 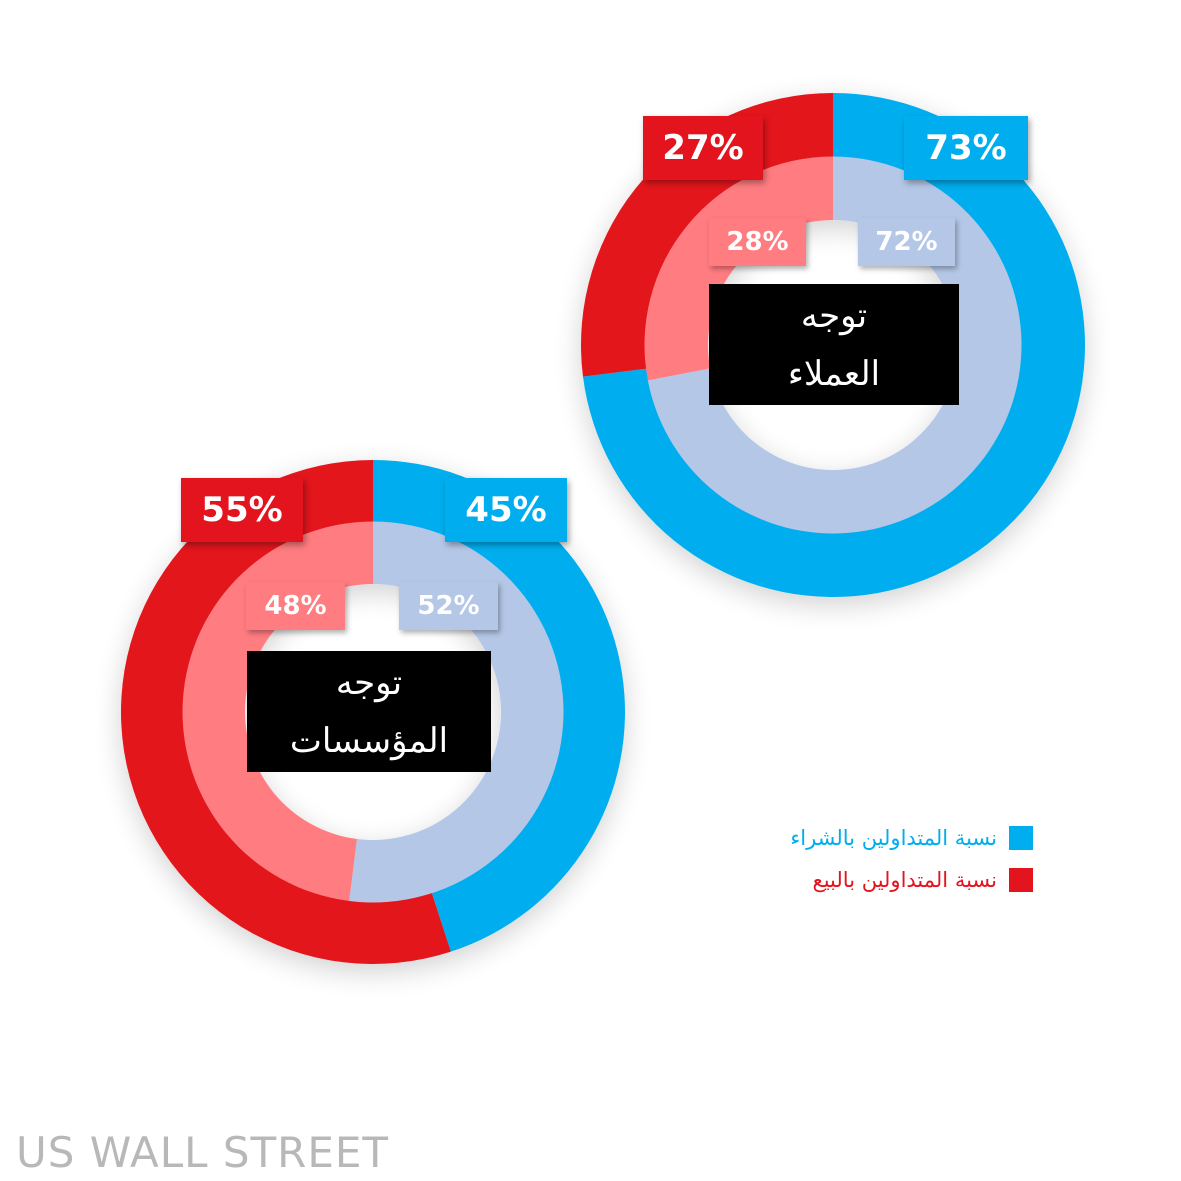 I want to click on institutions-center-line2: المؤسسات, so click(x=369, y=740).